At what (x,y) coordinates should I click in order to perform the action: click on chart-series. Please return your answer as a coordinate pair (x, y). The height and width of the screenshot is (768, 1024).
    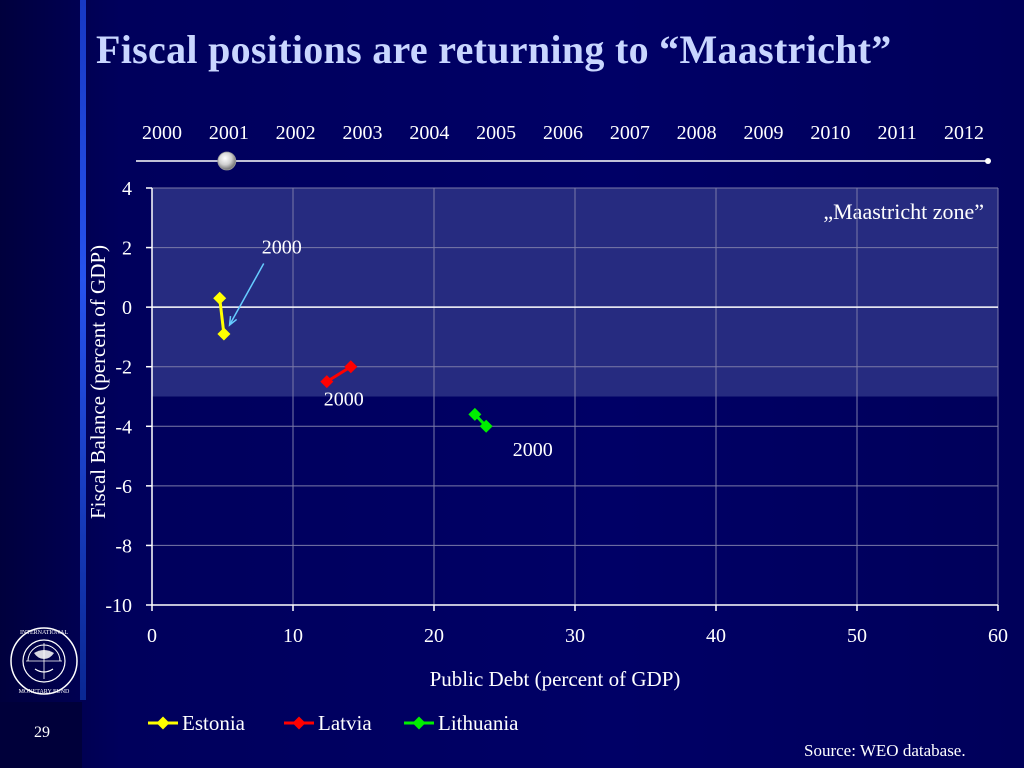
    Looking at the image, I should click on (353, 362).